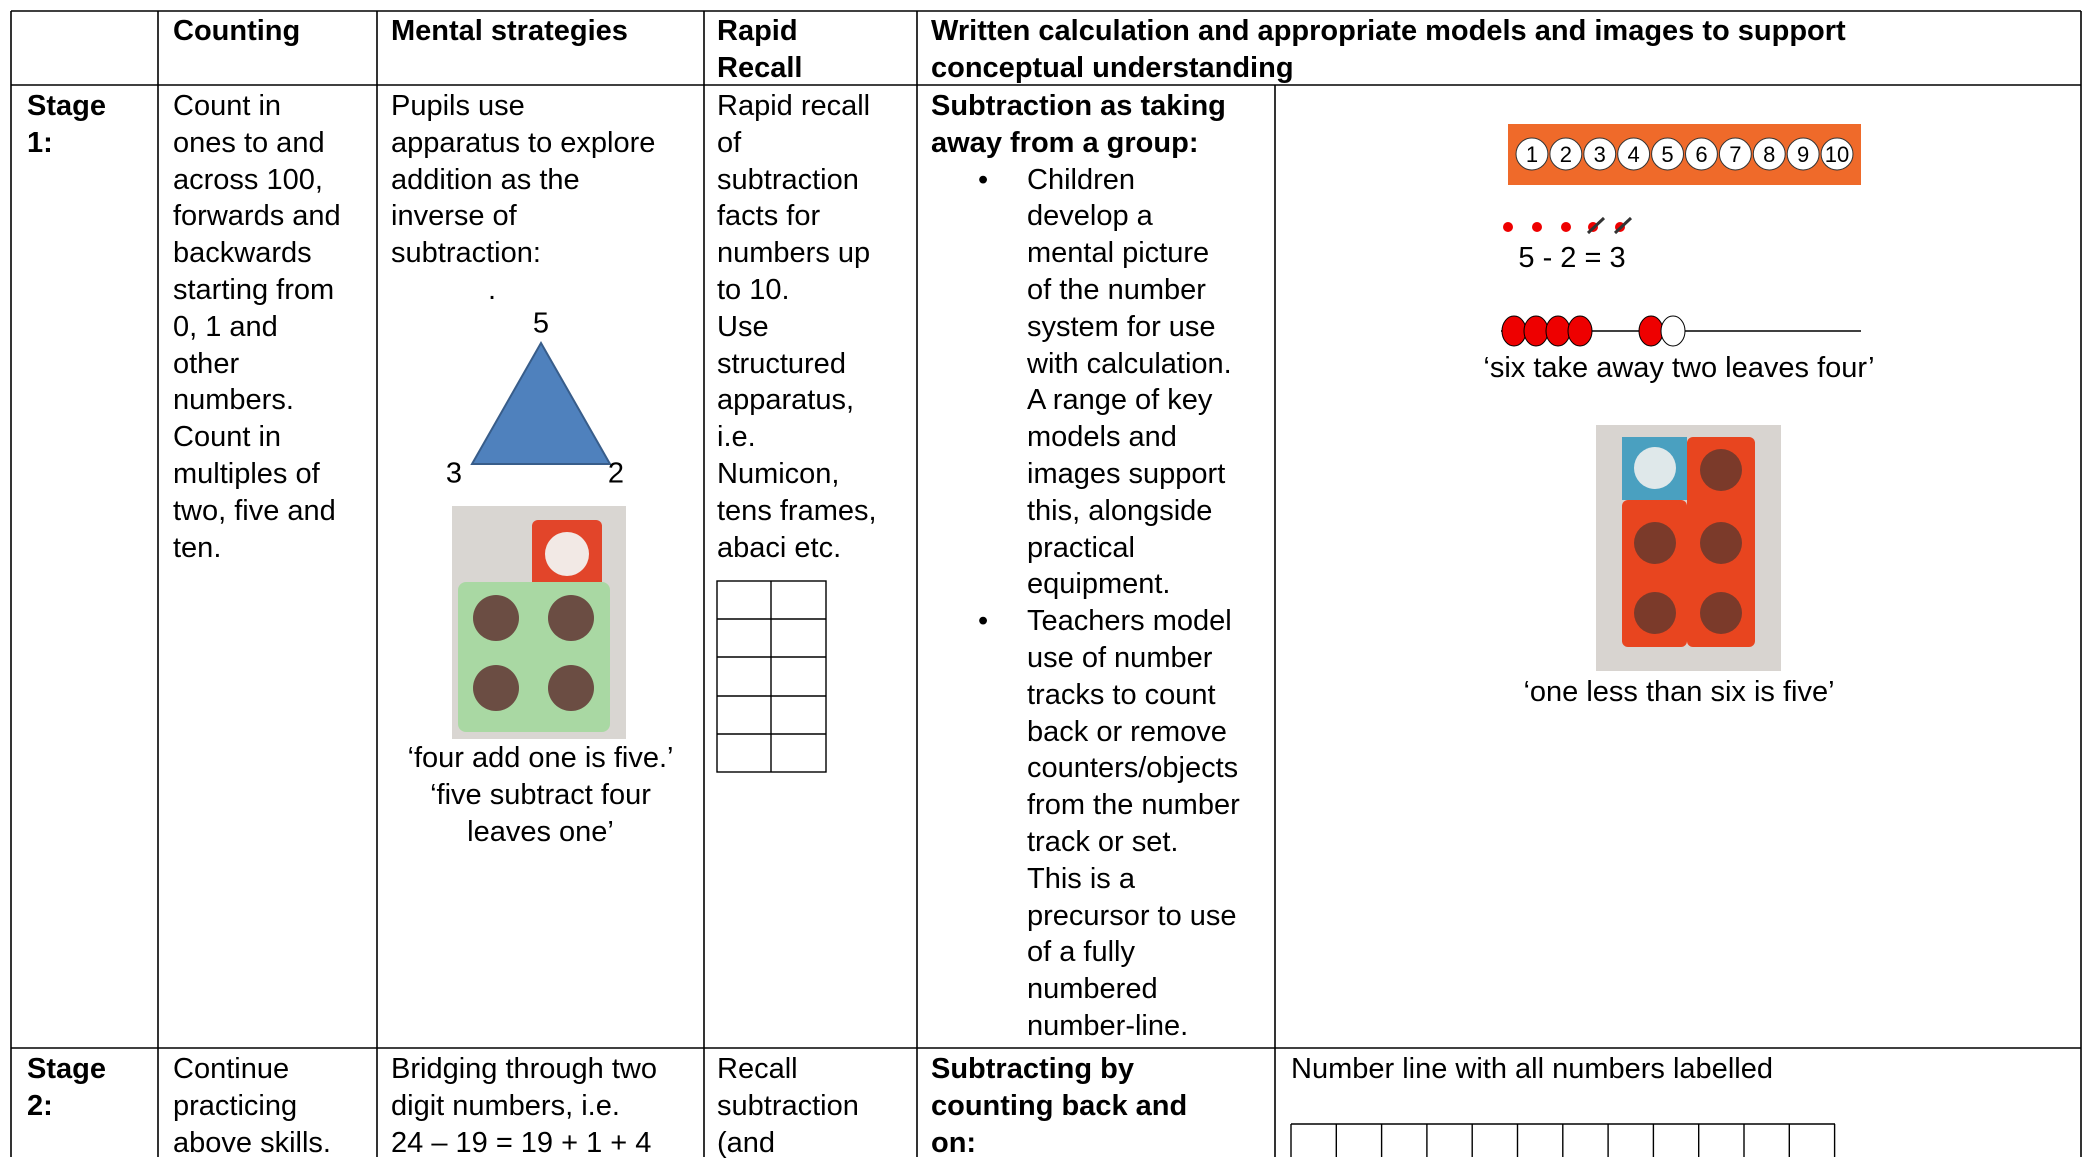 The width and height of the screenshot is (2083, 1161). Describe the element at coordinates (254, 289) in the screenshot. I see `text-line: starting from` at that location.